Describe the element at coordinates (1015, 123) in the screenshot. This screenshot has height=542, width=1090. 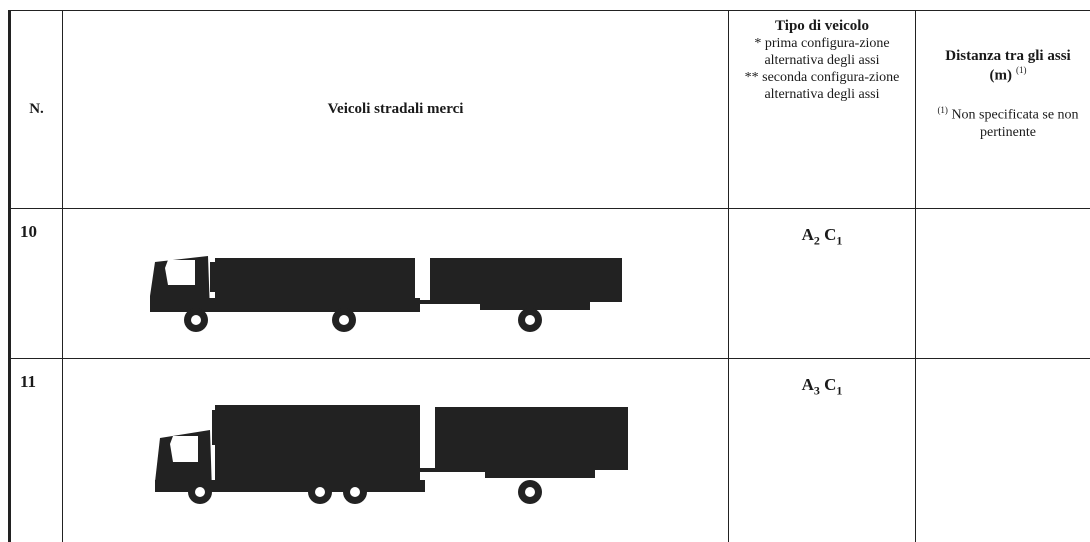
I see `footnote: Non specificata se non pertinente` at that location.